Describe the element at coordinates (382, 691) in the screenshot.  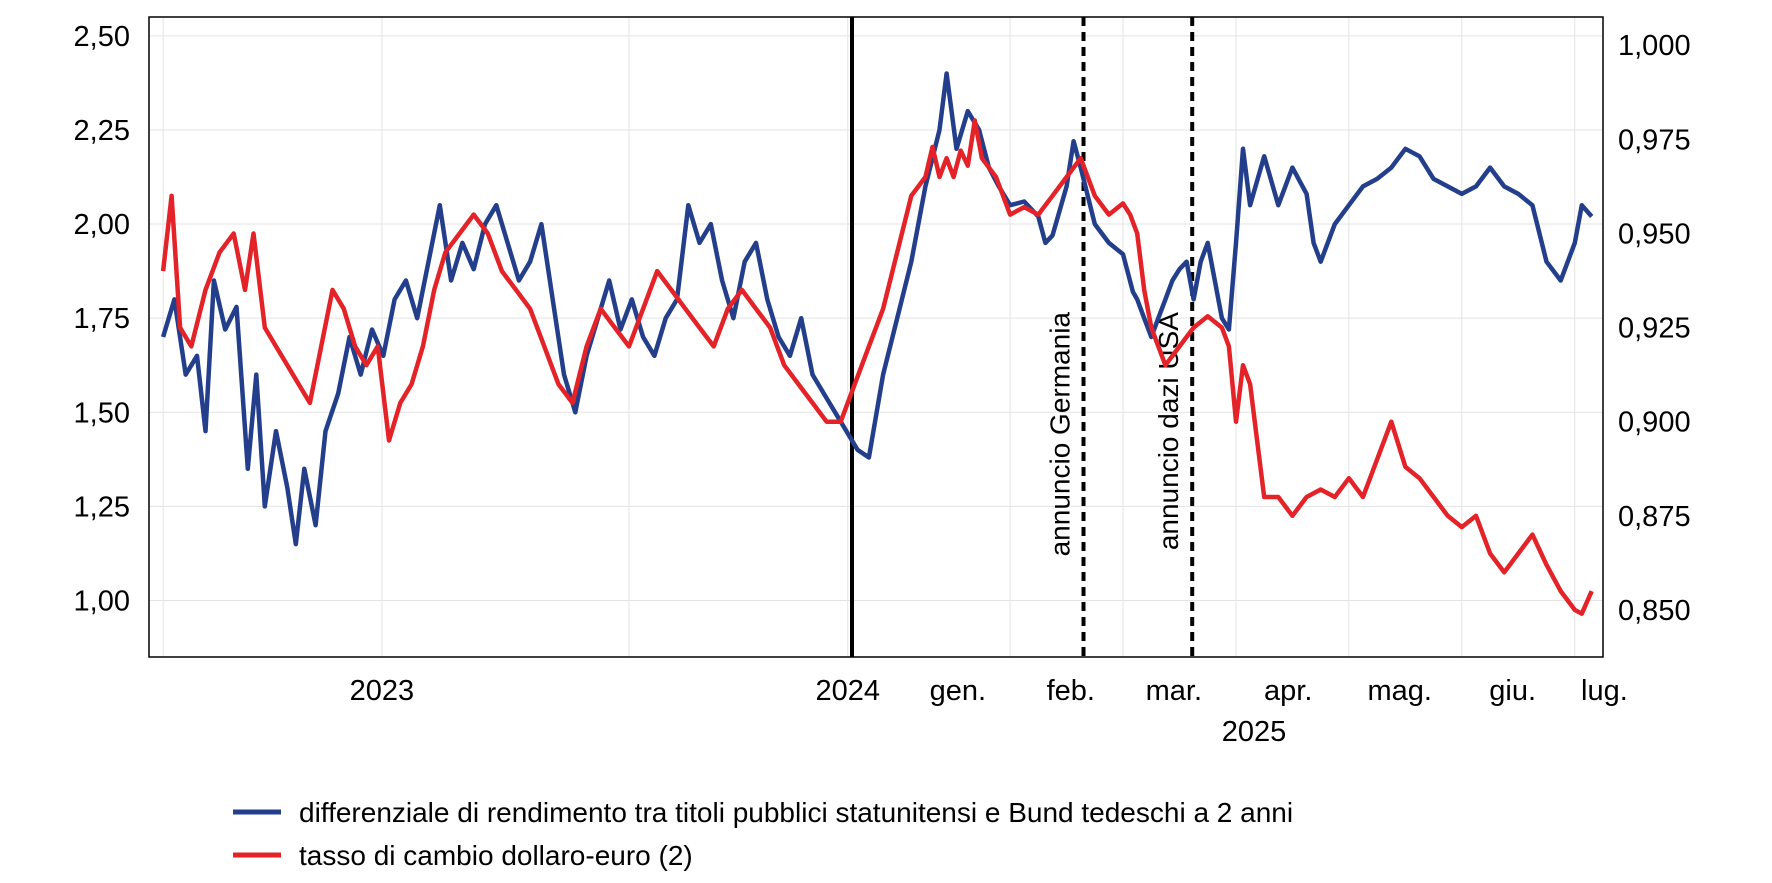
I see `x-tick-label: 2023` at that location.